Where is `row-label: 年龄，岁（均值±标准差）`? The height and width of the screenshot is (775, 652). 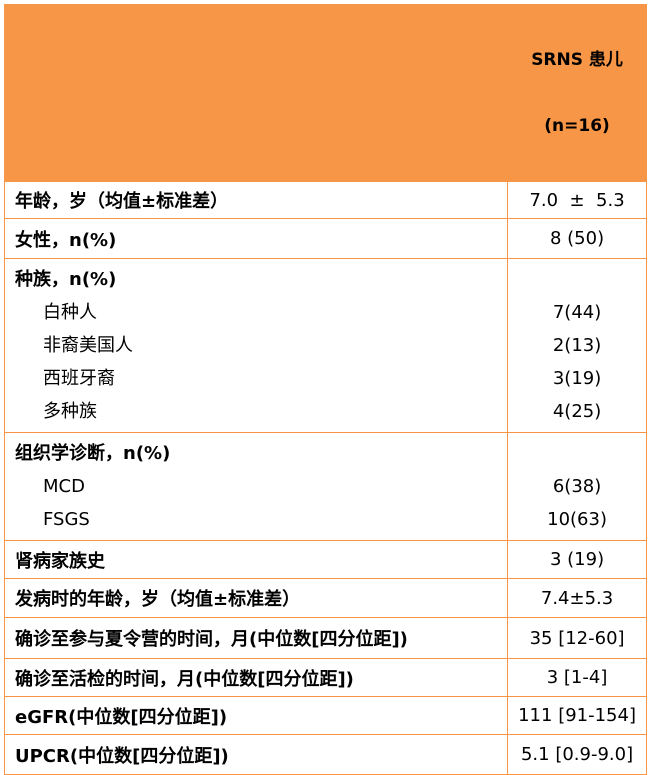
row-label: 年龄，岁（均值±标准差） is located at coordinates (256, 200).